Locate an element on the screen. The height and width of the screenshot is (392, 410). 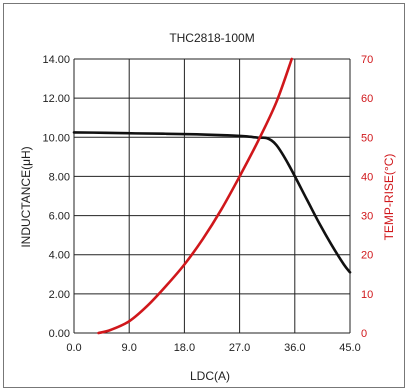
x-tick-label: 45.0 is located at coordinates (349, 348).